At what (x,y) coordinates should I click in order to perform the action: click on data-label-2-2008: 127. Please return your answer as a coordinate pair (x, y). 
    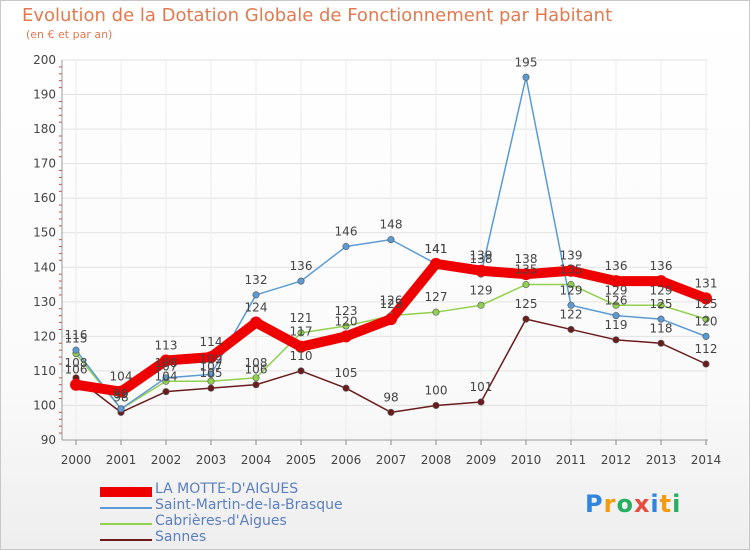
    Looking at the image, I should click on (436, 297).